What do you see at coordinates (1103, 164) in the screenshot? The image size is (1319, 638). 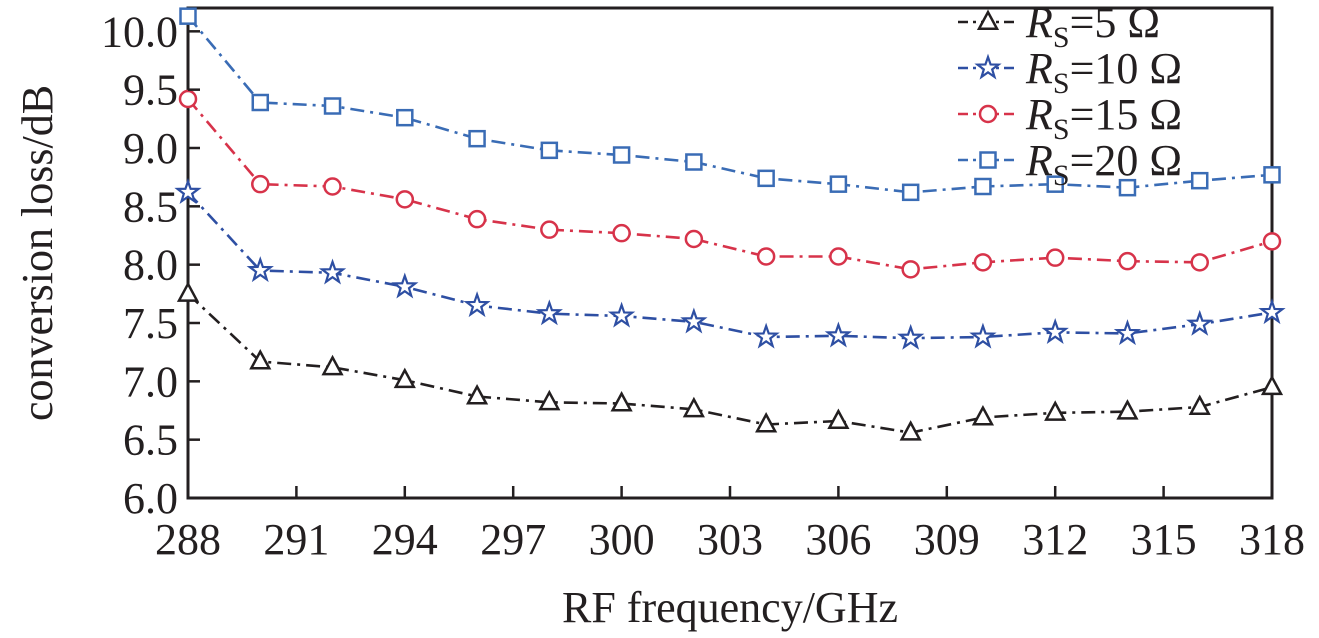 I see `legend-label: RS=20 Ω` at bounding box center [1103, 164].